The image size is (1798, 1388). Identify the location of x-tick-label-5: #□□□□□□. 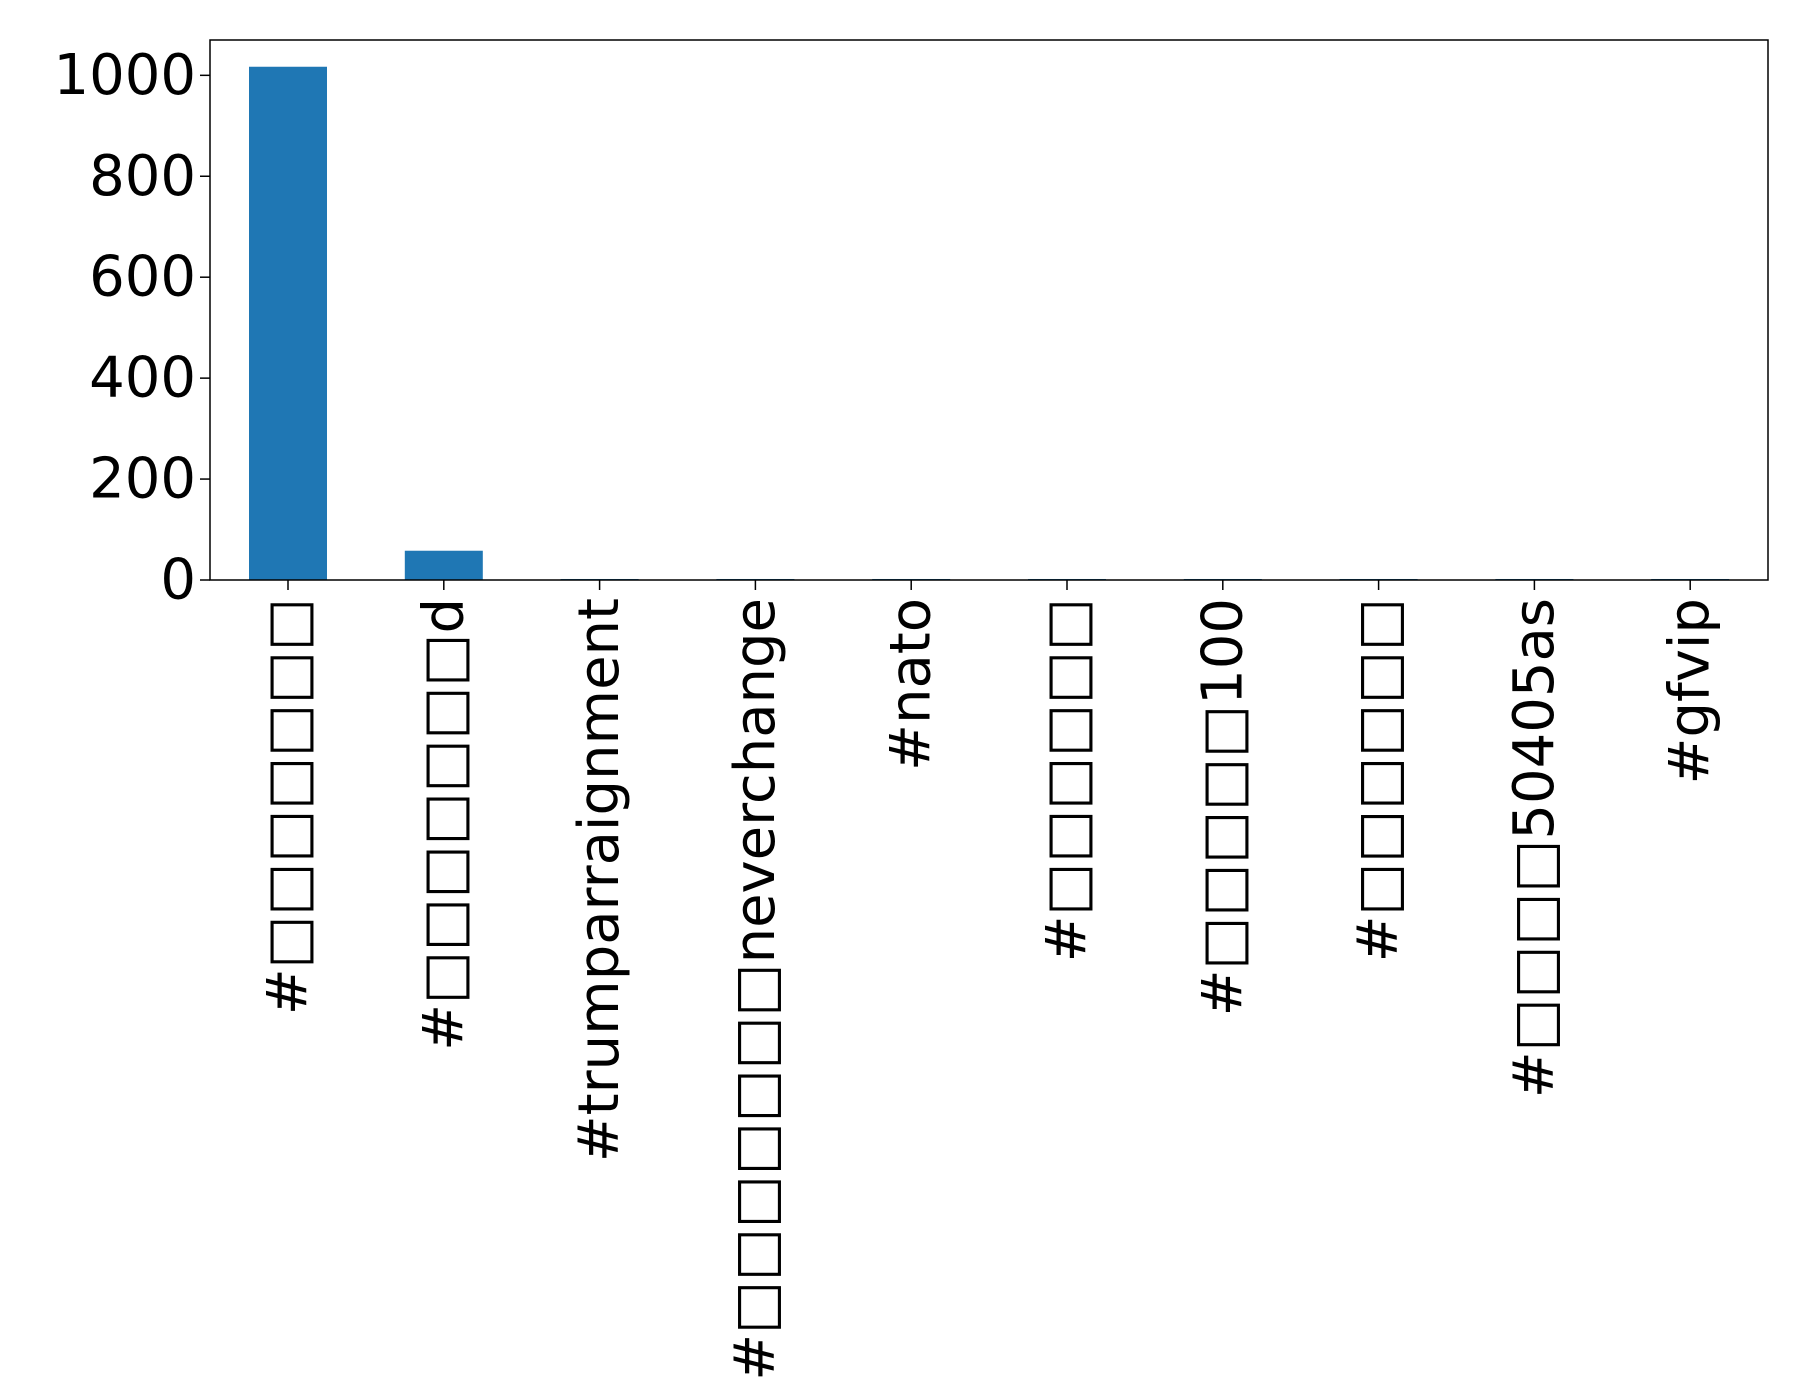
(1067, 780).